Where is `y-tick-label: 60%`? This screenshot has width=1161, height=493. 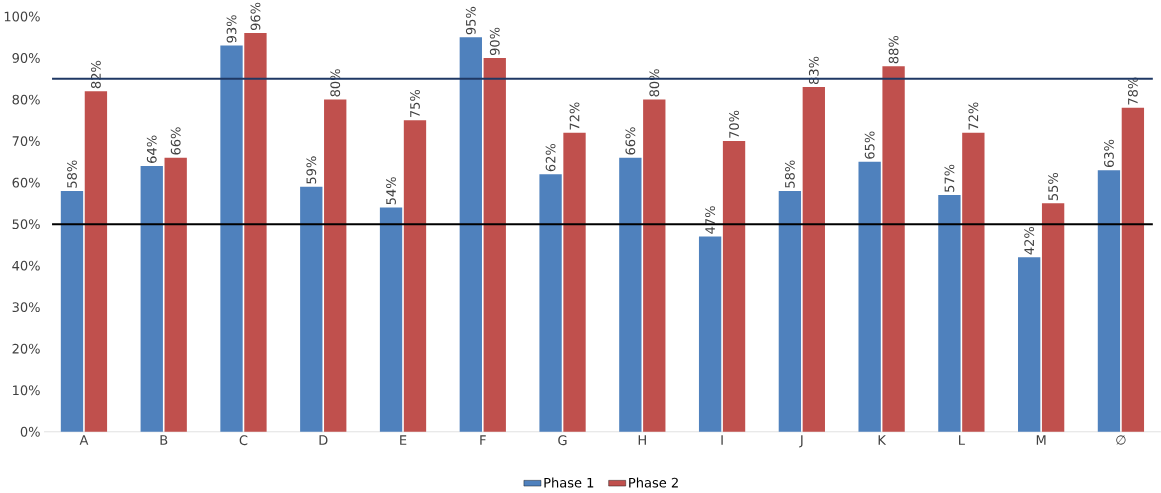 y-tick-label: 60% is located at coordinates (26, 182).